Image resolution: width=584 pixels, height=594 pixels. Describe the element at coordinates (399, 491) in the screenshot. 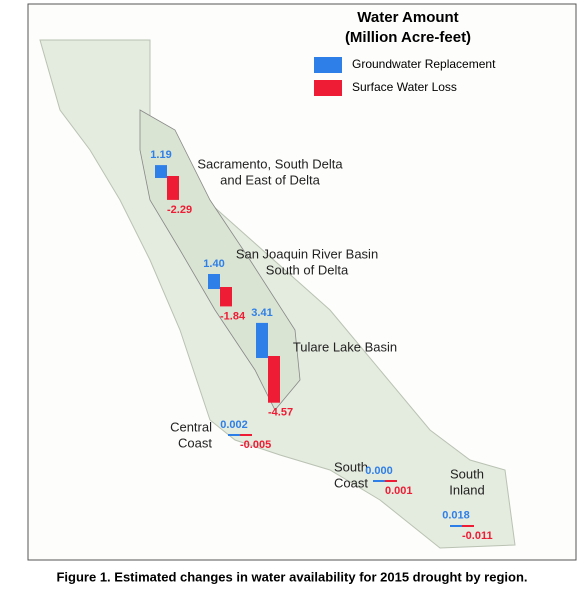

I see `value-label: 0.001` at that location.